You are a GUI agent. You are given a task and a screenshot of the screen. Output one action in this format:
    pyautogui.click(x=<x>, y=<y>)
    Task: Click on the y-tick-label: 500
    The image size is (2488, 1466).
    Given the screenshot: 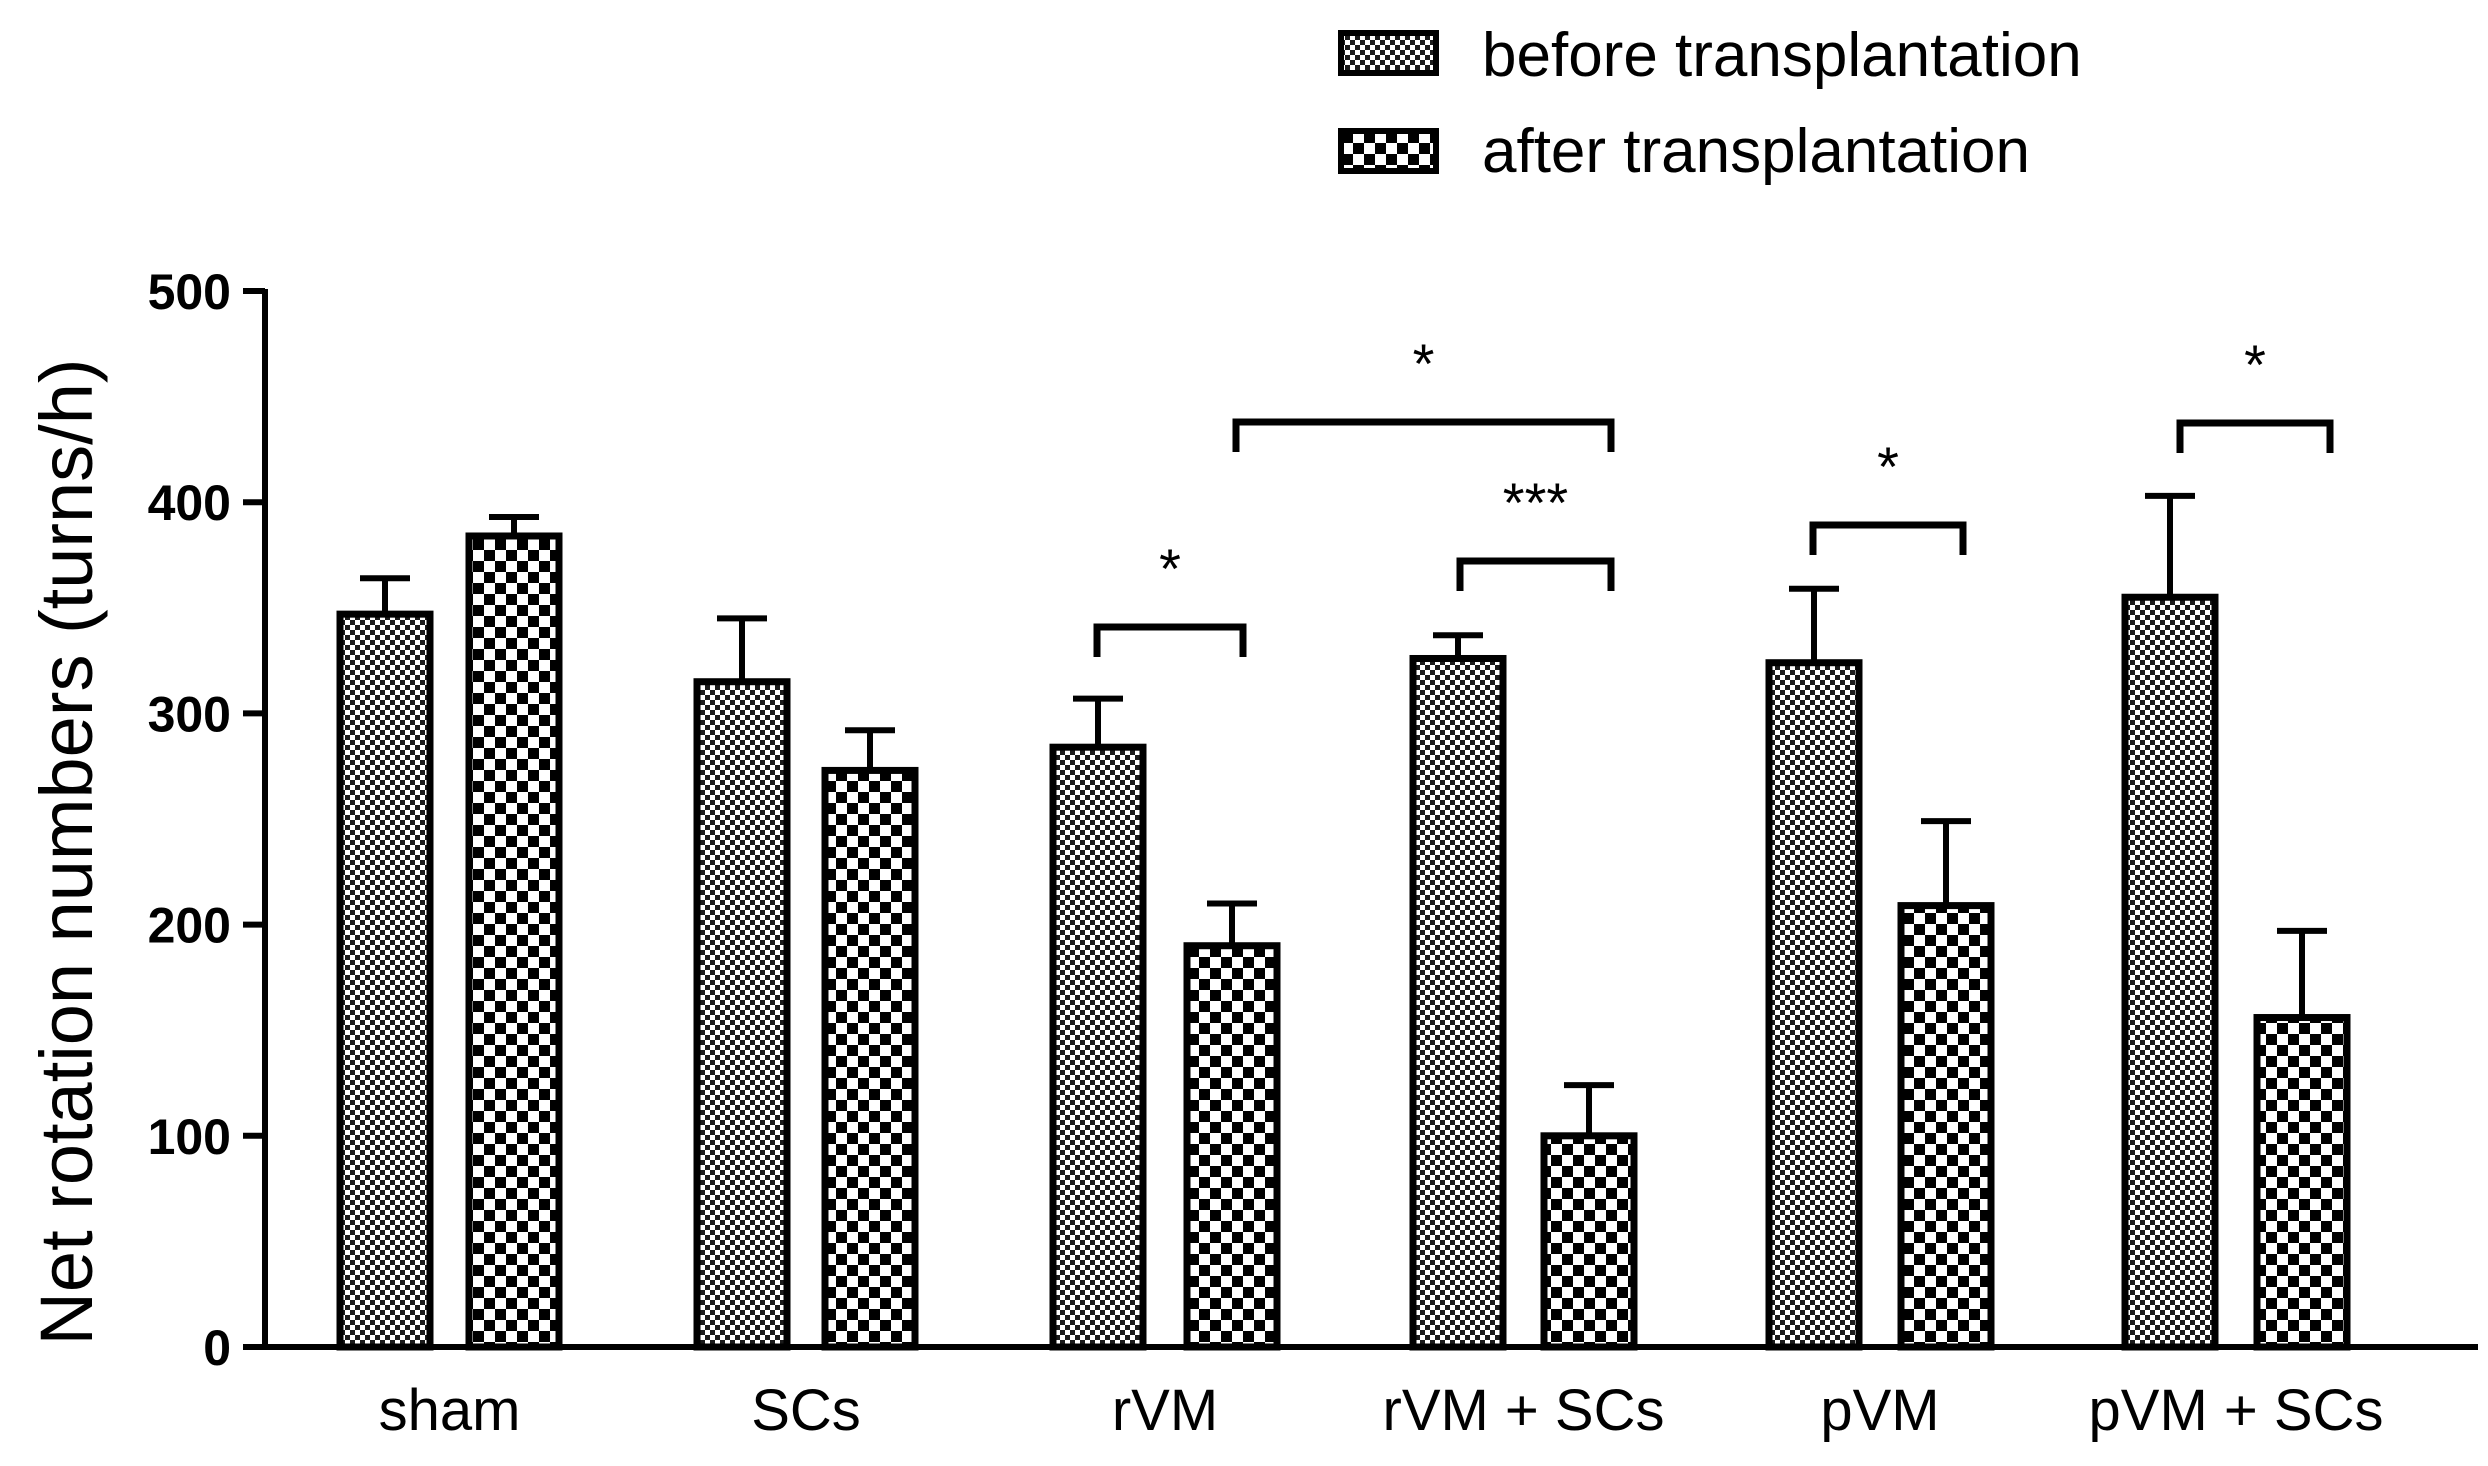 What is the action you would take?
    pyautogui.click(x=189, y=292)
    